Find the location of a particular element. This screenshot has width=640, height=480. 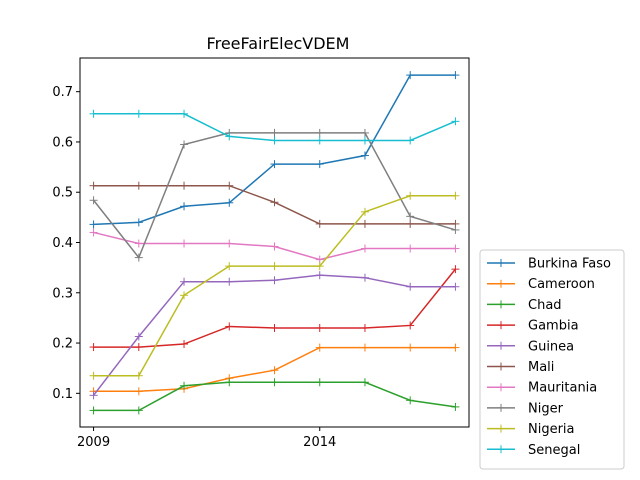

legend-label: Chad is located at coordinates (545, 305).